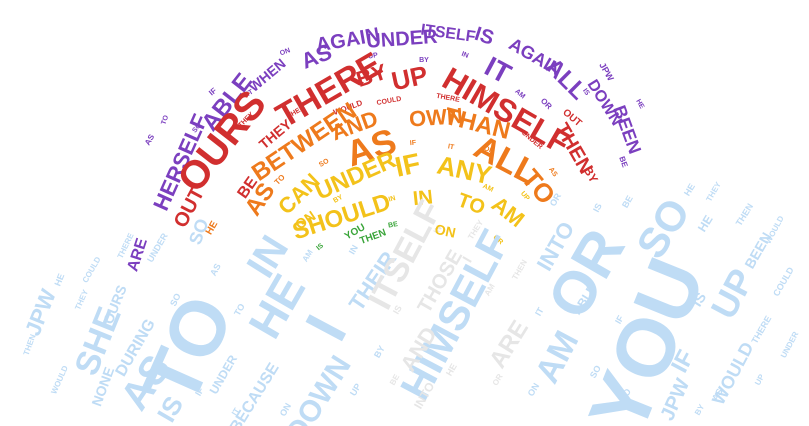 This screenshot has width=809, height=426. What do you see at coordinates (410, 77) in the screenshot?
I see `word-up: UP` at bounding box center [410, 77].